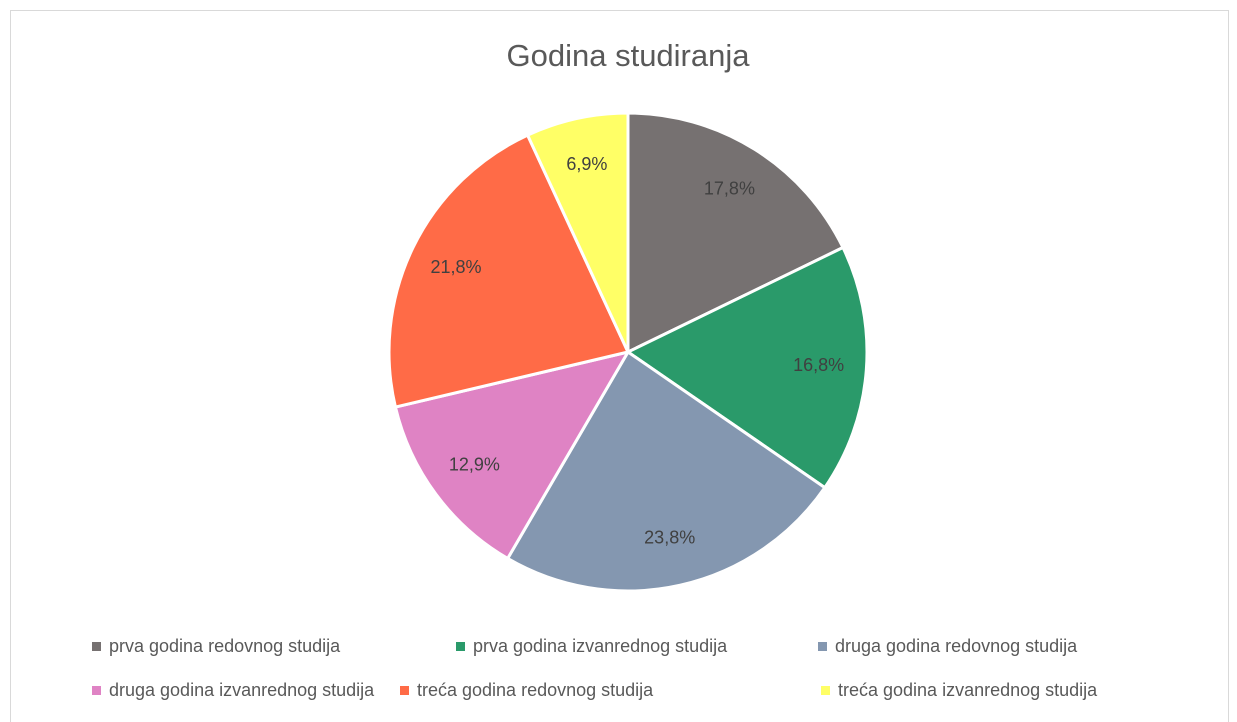  What do you see at coordinates (225, 646) in the screenshot?
I see `legend-label: prva godina redovnog studija` at bounding box center [225, 646].